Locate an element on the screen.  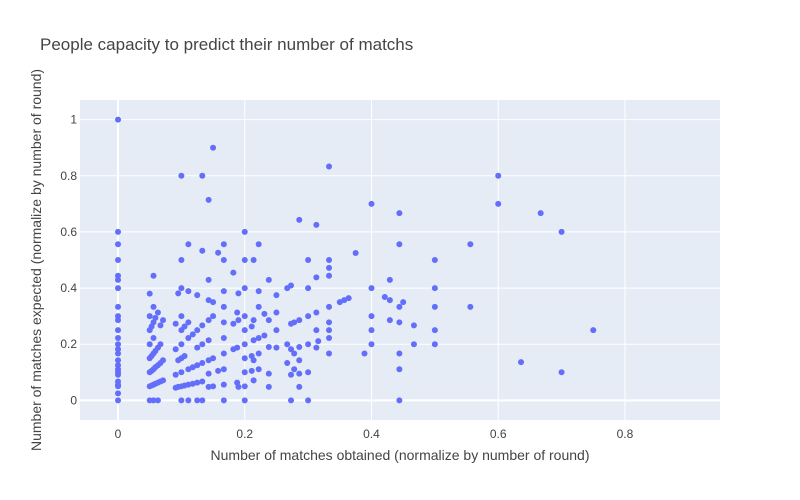
x-tick-label: 0.6 is located at coordinates (498, 434).